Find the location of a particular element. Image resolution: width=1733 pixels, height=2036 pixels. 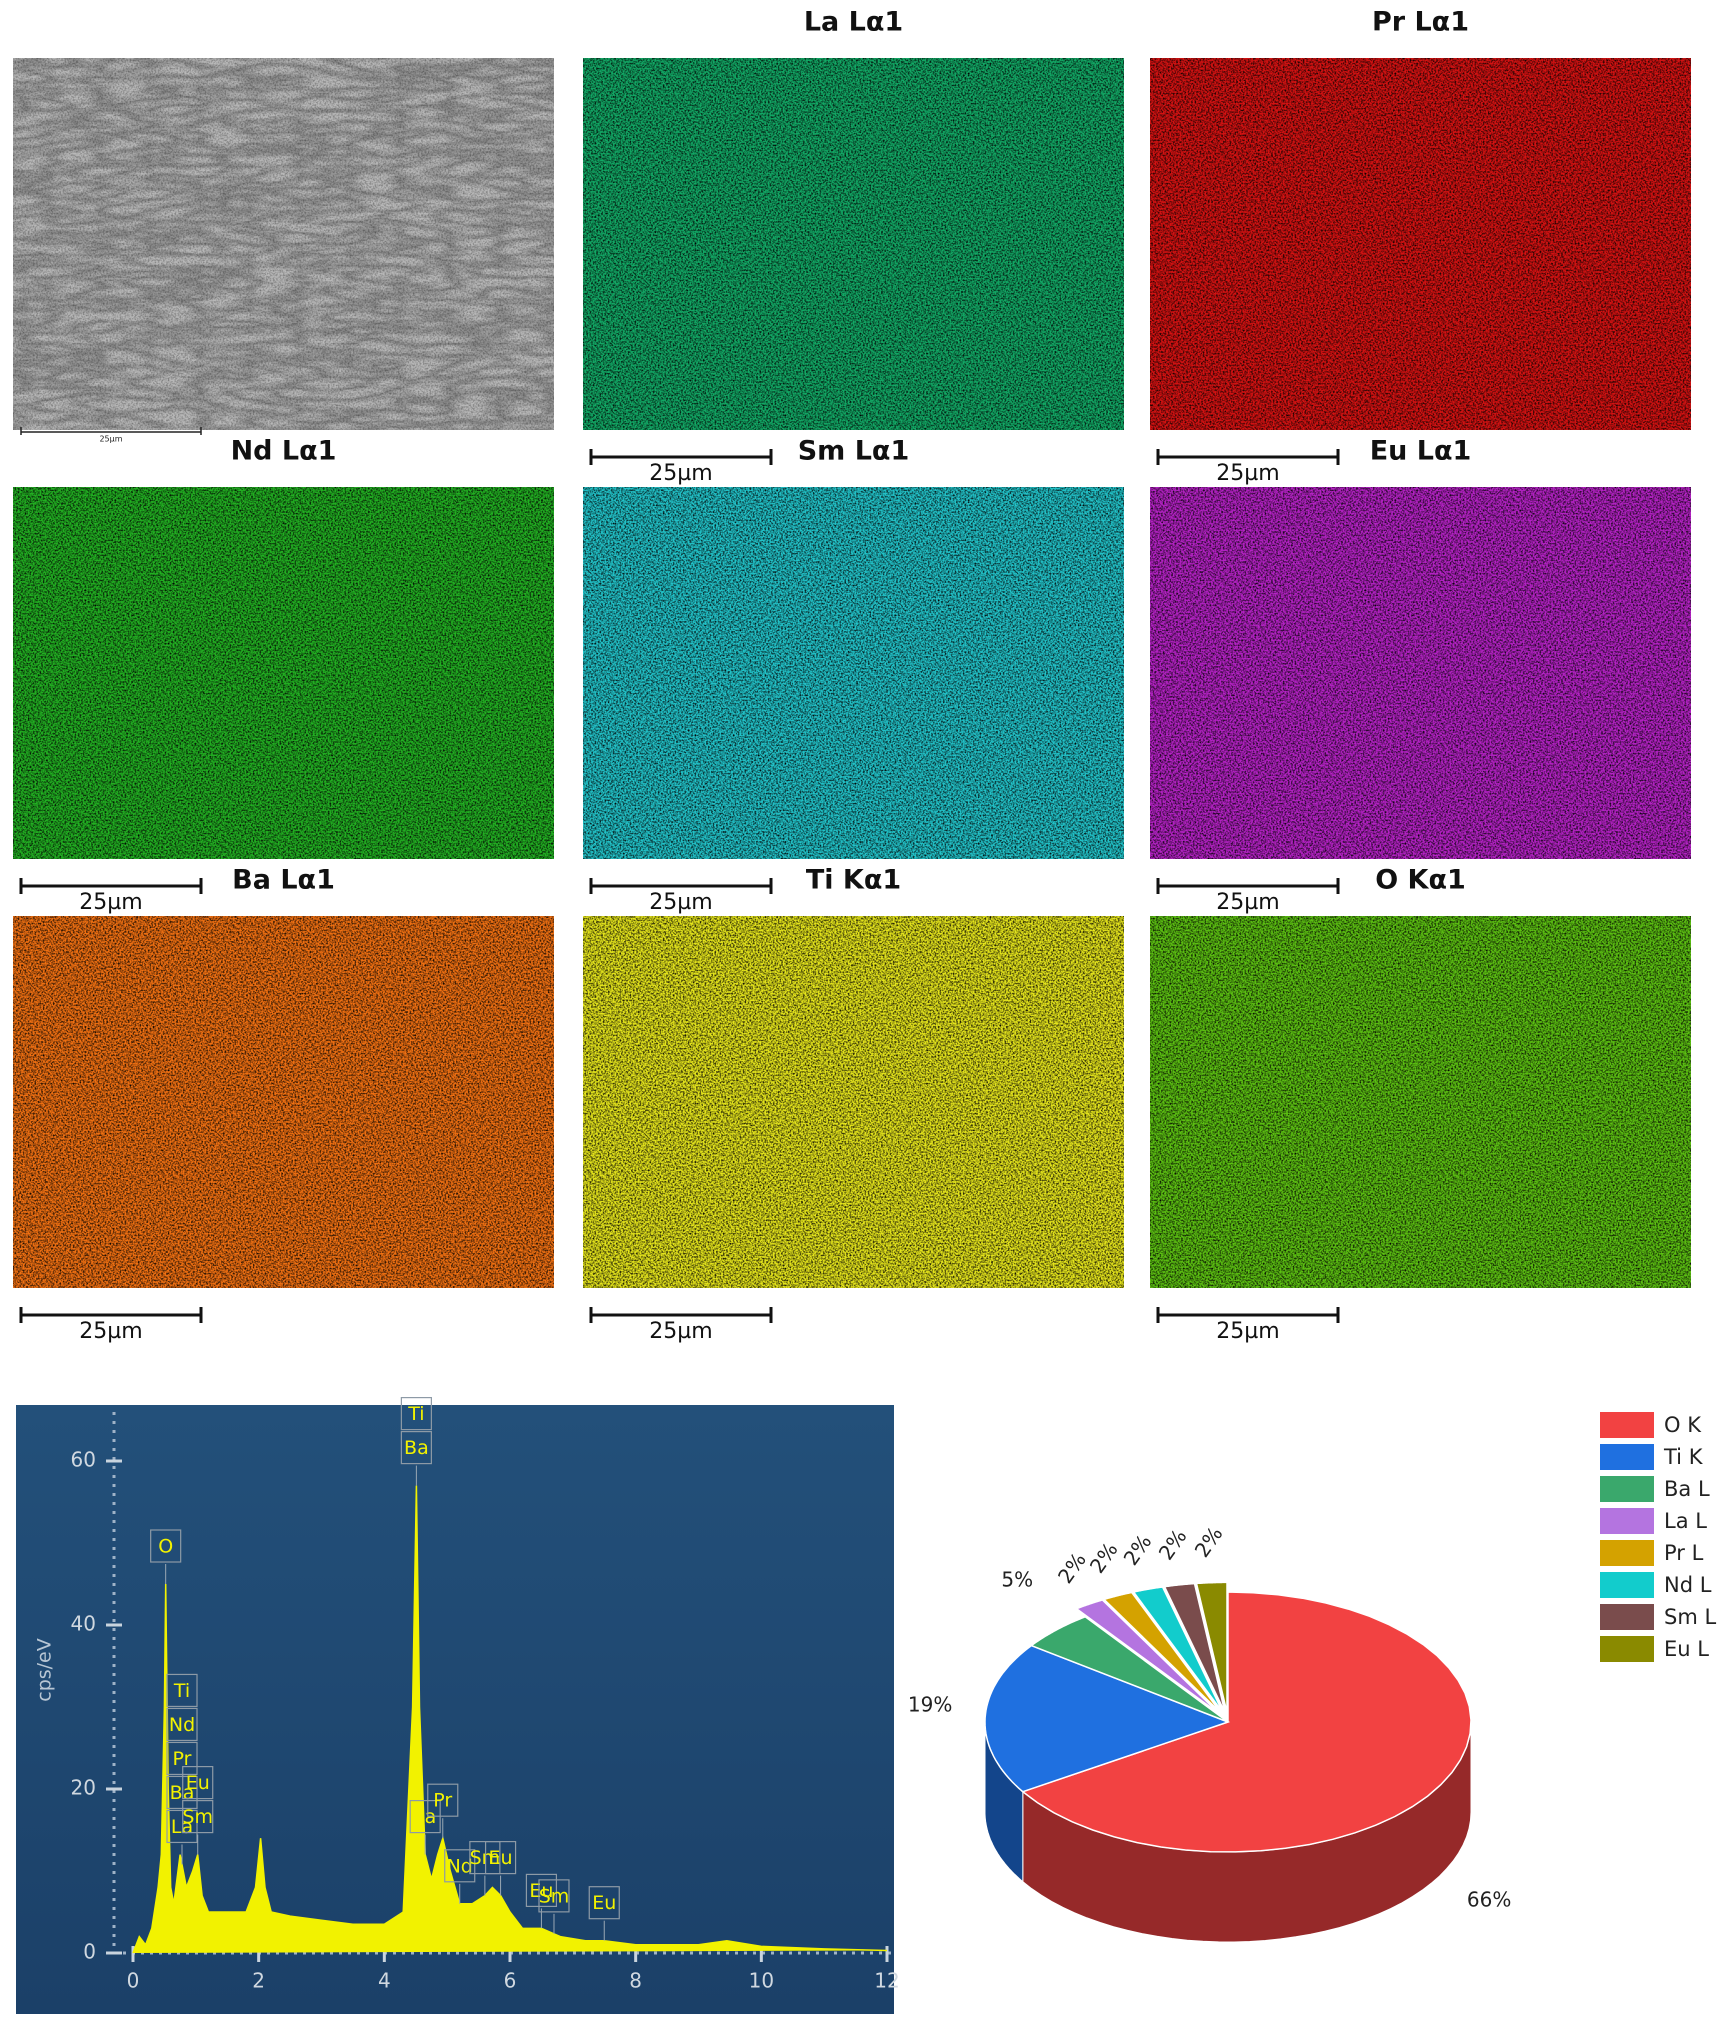

legend-label: Nd L is located at coordinates (1688, 1585).